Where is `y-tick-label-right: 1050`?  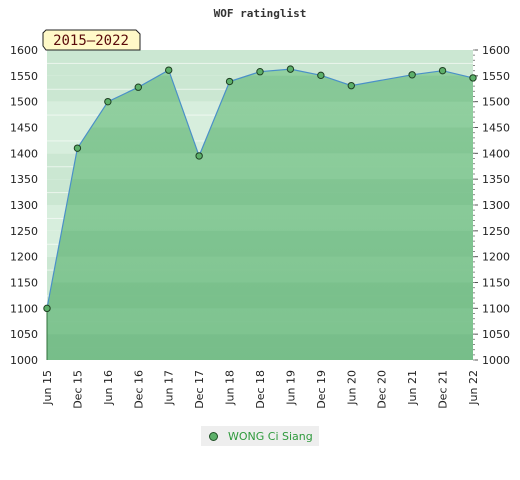 y-tick-label-right: 1050 is located at coordinates (496, 334).